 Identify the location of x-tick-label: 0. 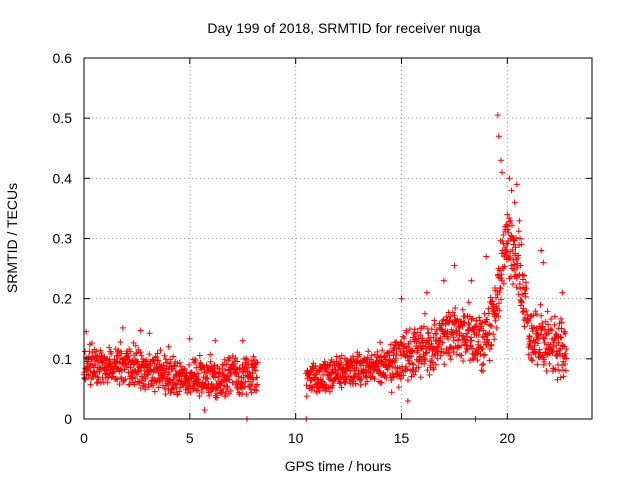
(84, 438).